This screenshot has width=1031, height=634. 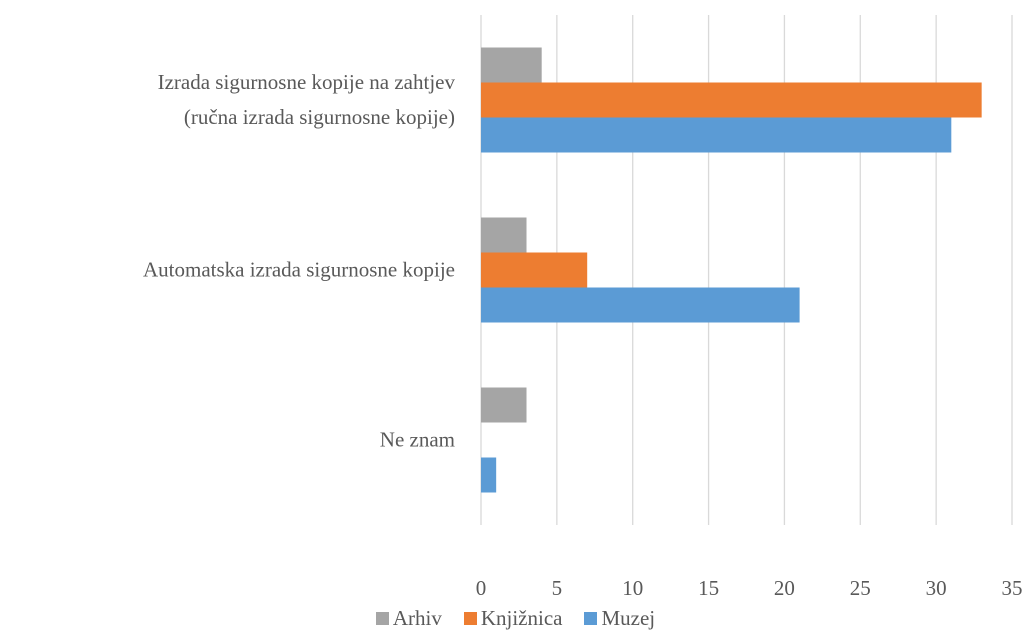 I want to click on x-tick-label: 20, so click(x=784, y=588).